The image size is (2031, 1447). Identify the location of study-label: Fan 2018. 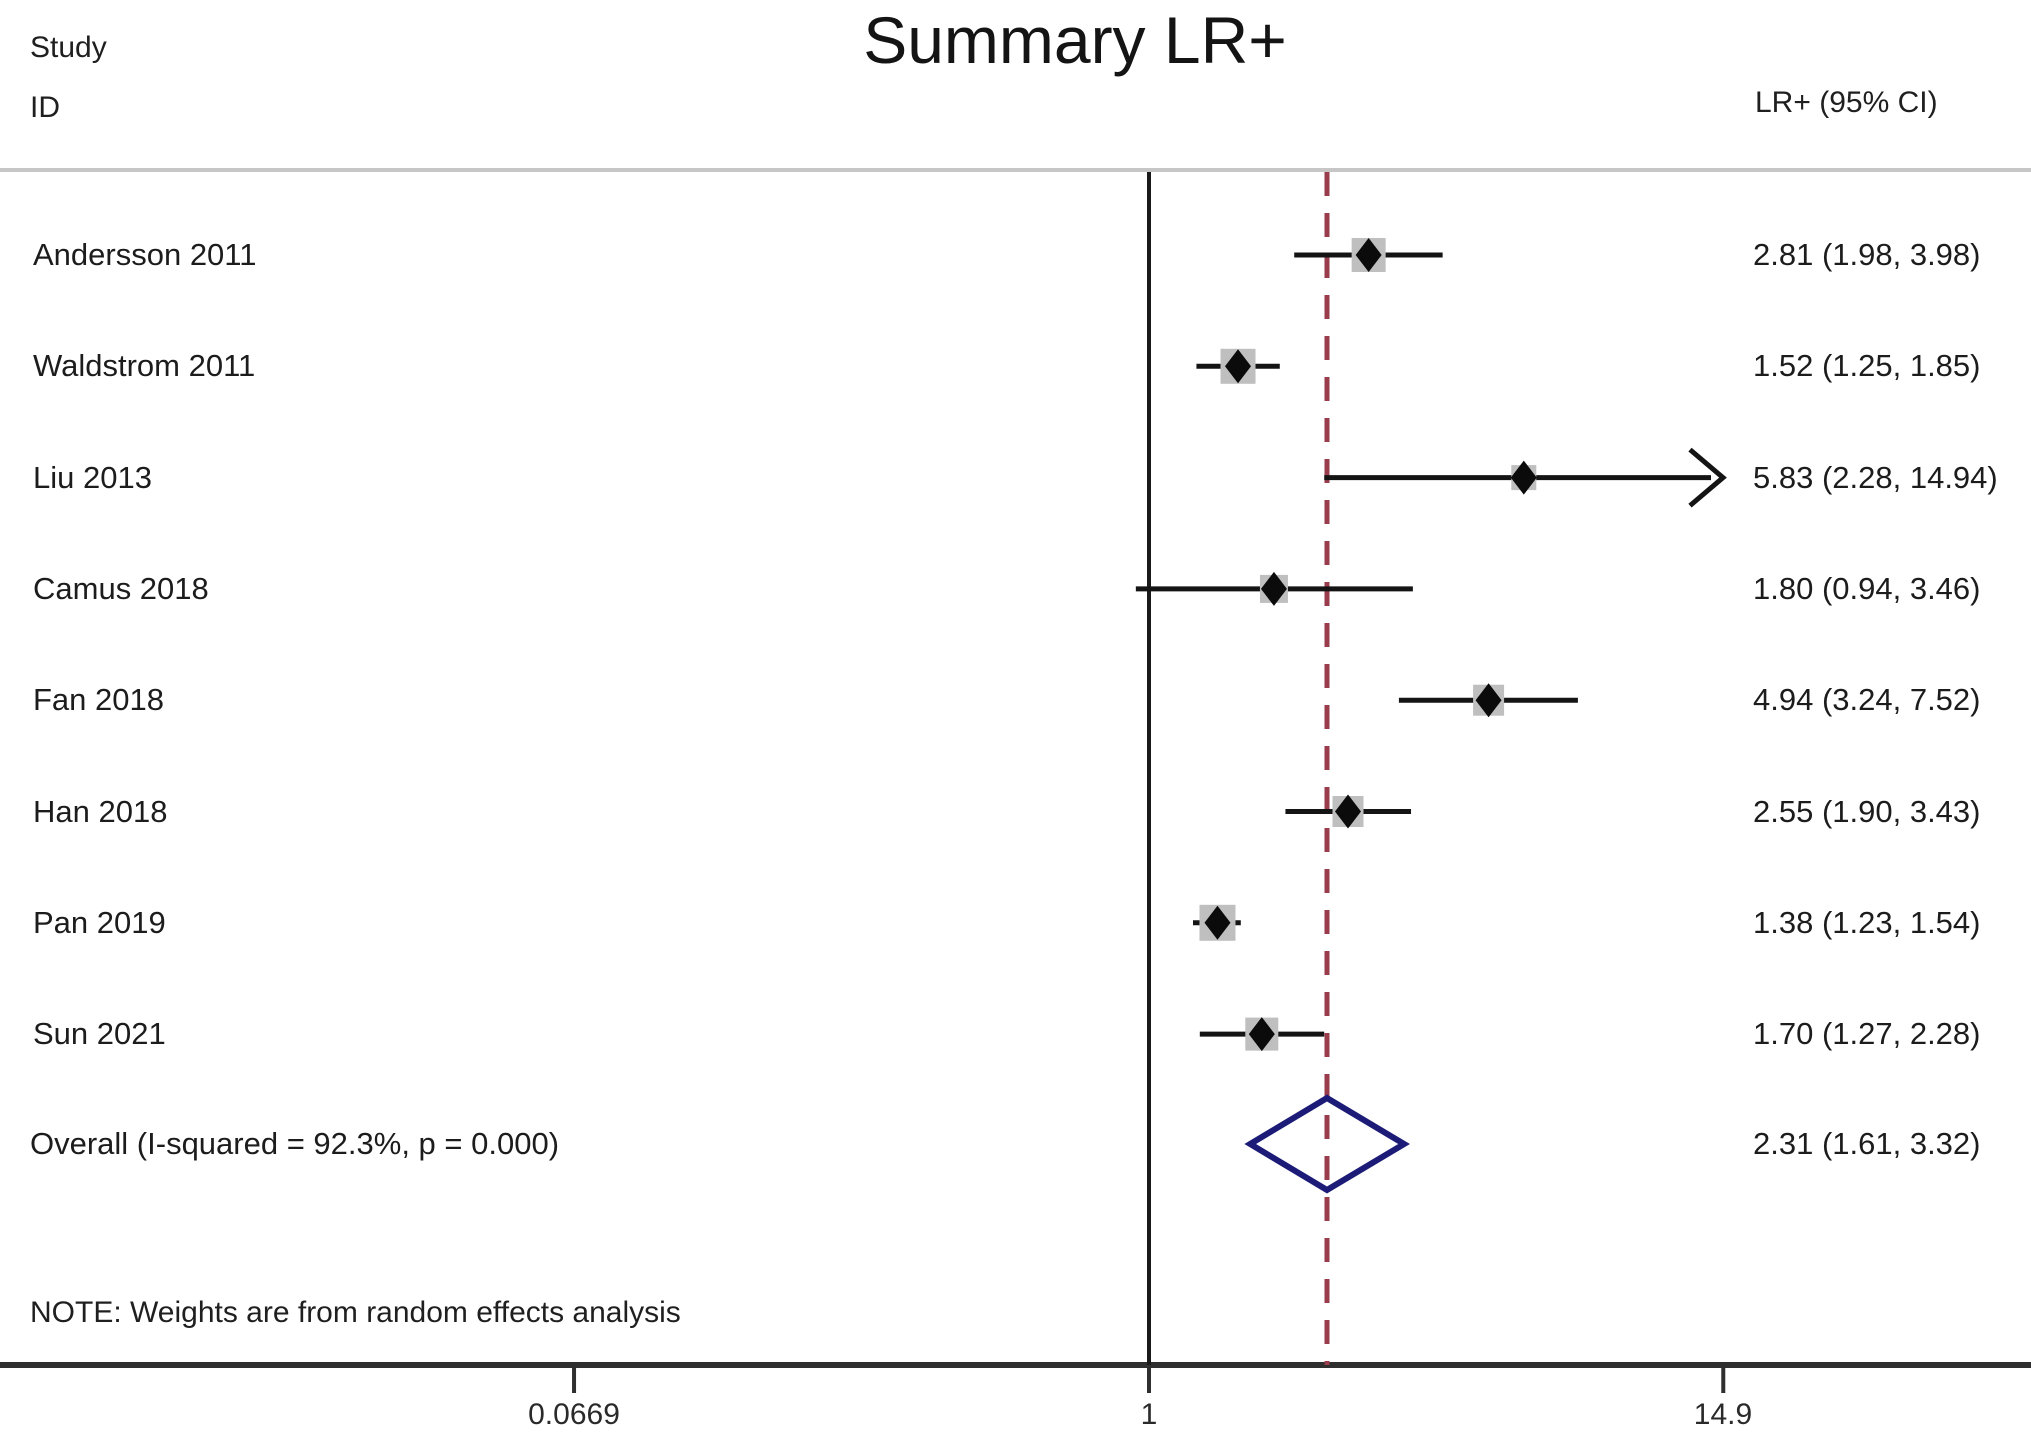
(98, 700).